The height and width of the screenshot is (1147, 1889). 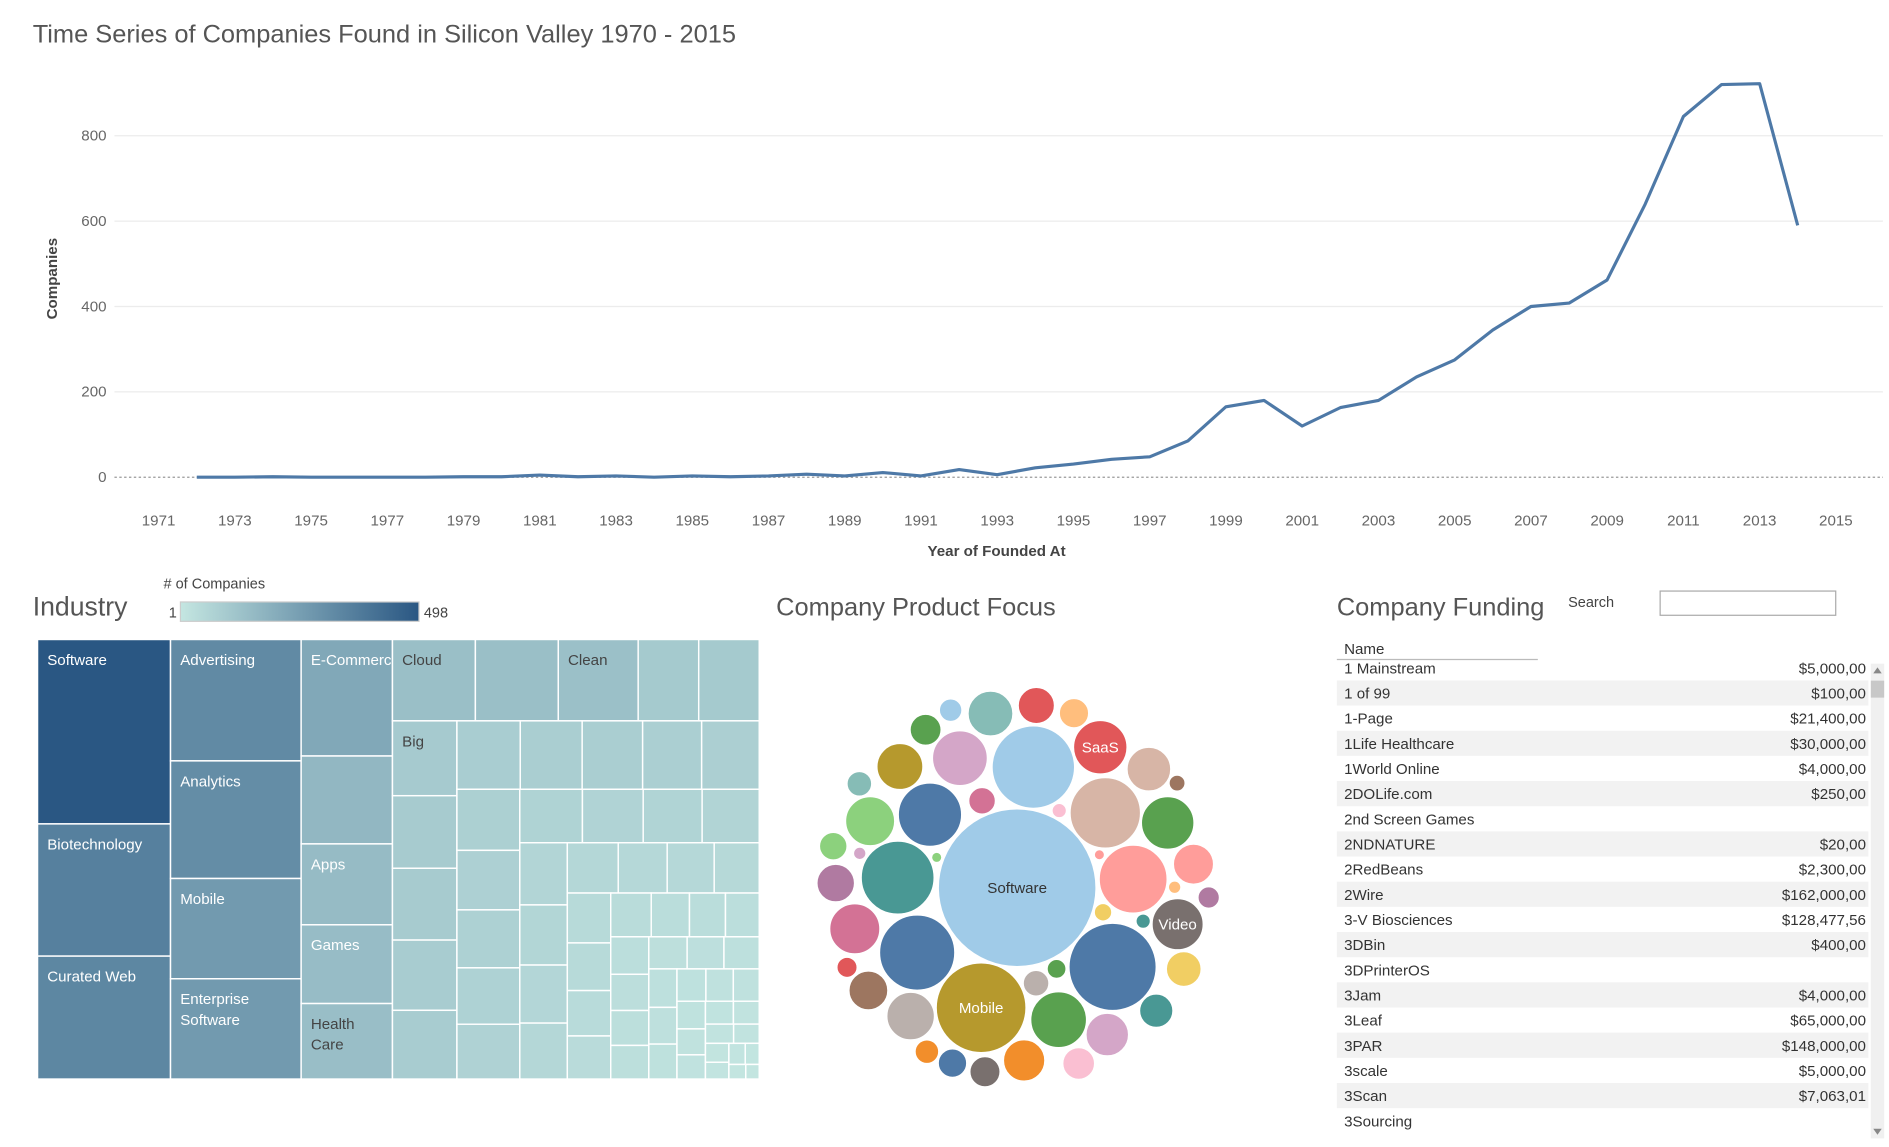 I want to click on treemap-label: Advertising, so click(x=217, y=660).